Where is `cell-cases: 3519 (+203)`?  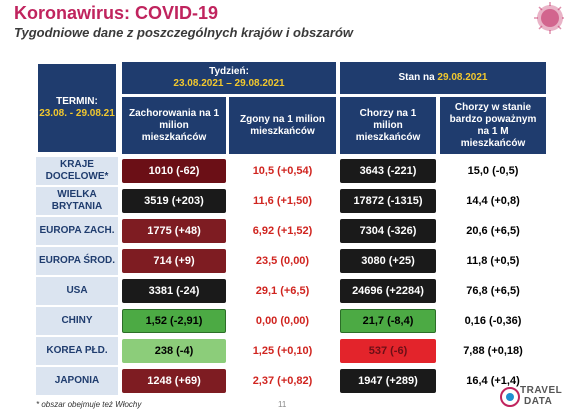 cell-cases: 3519 (+203) is located at coordinates (174, 201).